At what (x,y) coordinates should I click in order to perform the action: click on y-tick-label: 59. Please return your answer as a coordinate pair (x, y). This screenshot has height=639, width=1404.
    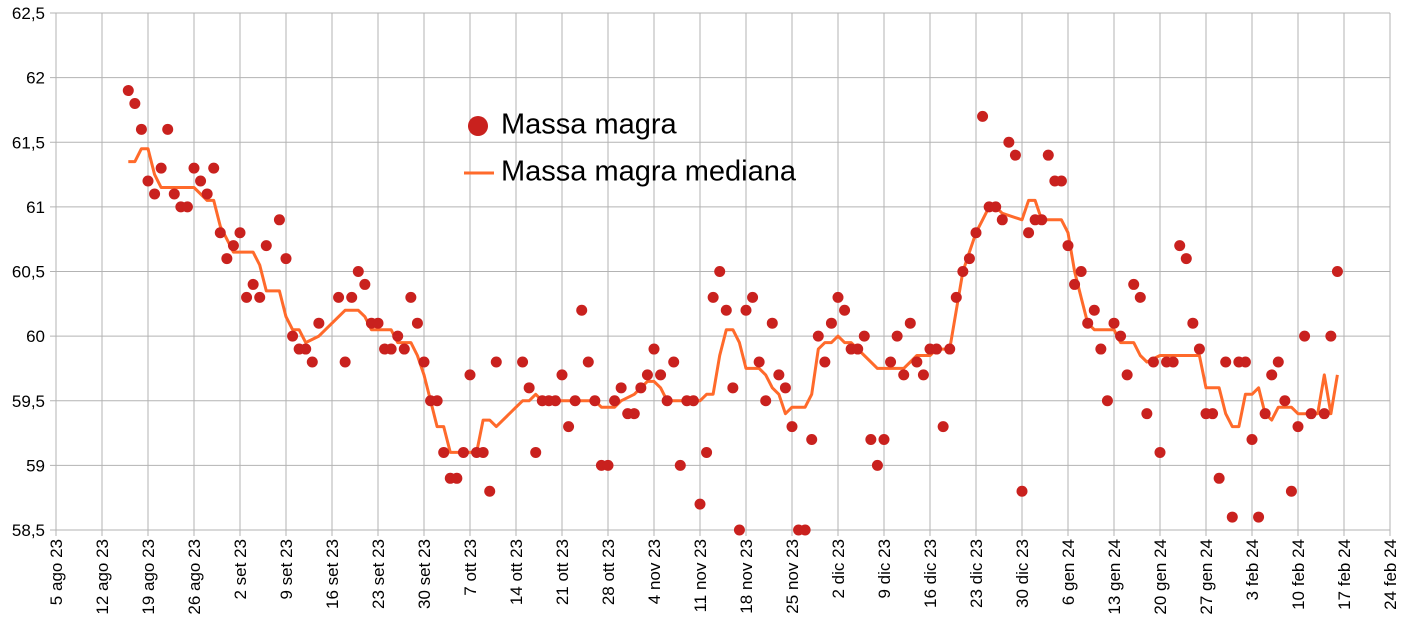
    Looking at the image, I should click on (35, 465).